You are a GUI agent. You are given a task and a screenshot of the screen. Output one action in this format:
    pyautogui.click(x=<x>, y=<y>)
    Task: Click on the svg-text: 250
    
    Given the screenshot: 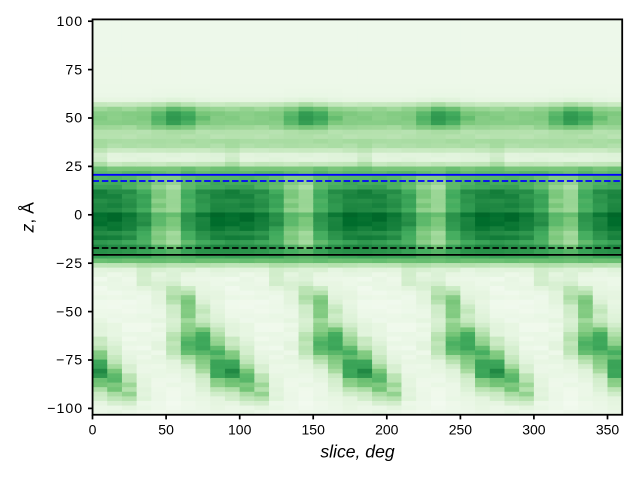 What is the action you would take?
    pyautogui.click(x=461, y=430)
    